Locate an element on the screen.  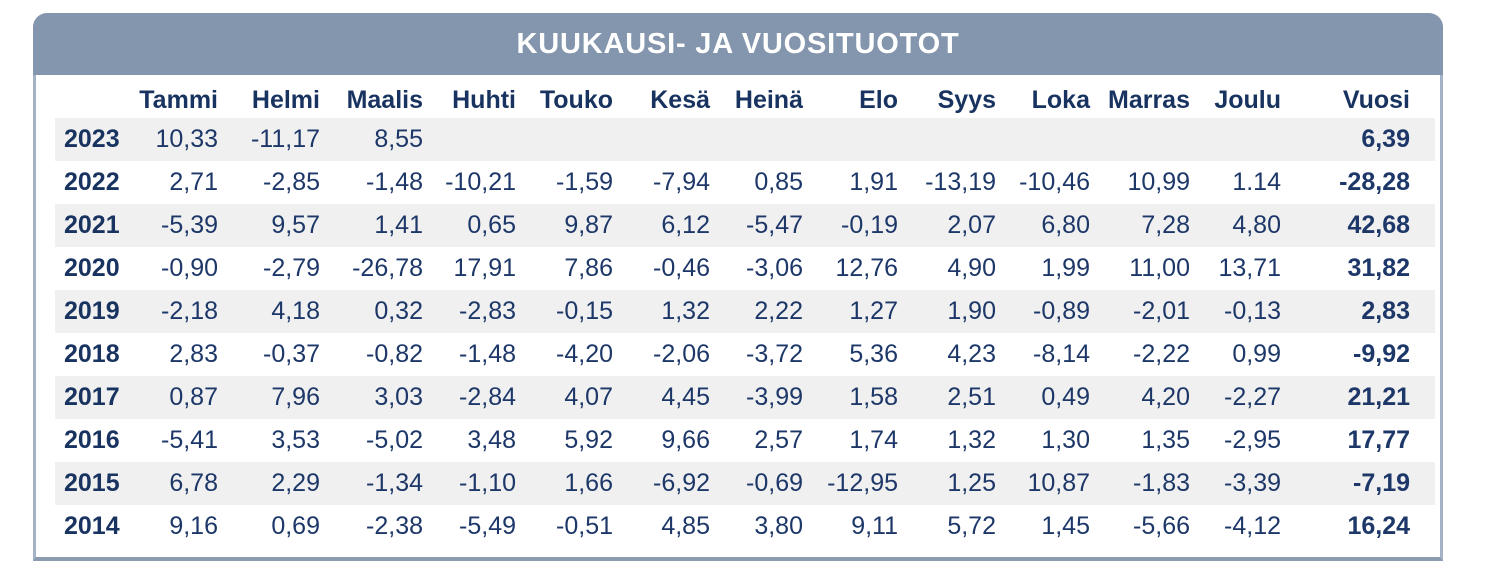
year-cell: 2017 is located at coordinates (92, 397).